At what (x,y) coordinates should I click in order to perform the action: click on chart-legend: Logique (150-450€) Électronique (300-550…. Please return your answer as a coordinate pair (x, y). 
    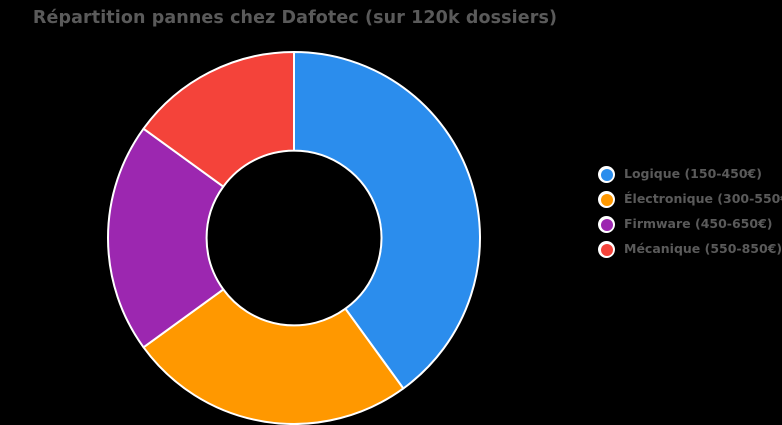
    Looking at the image, I should click on (690, 213).